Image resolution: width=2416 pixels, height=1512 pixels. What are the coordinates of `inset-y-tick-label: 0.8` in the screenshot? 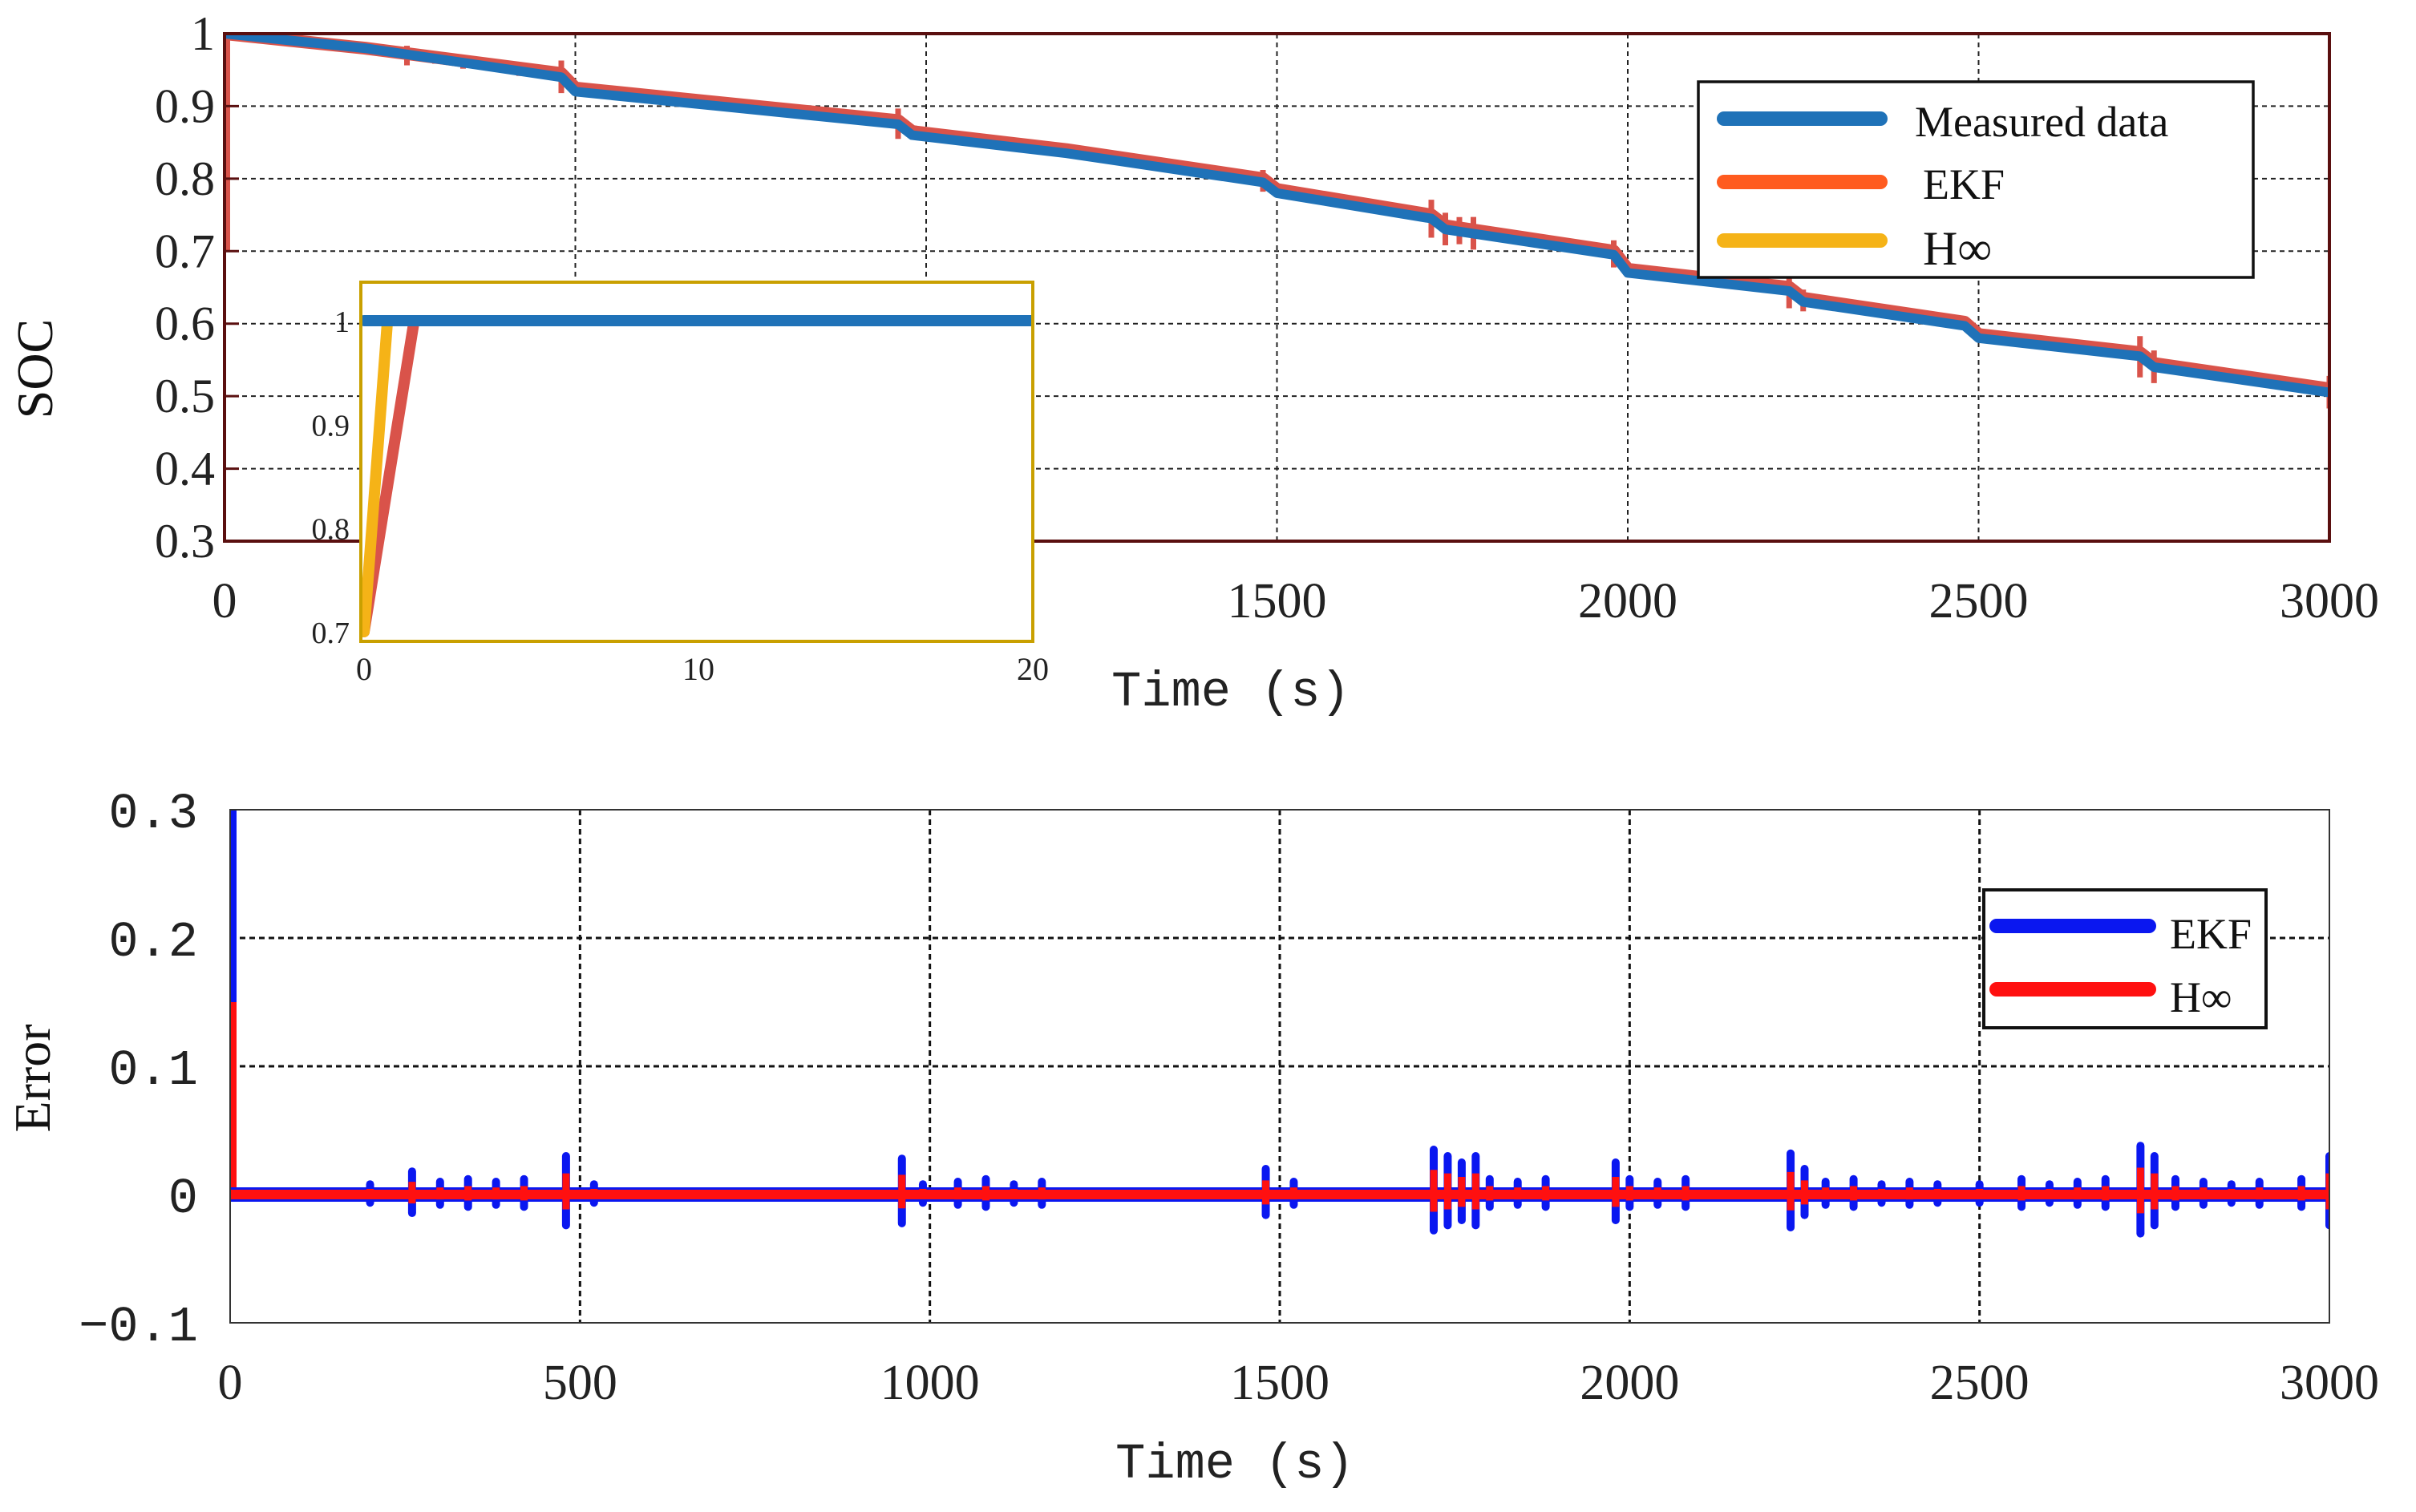 It's located at (331, 530).